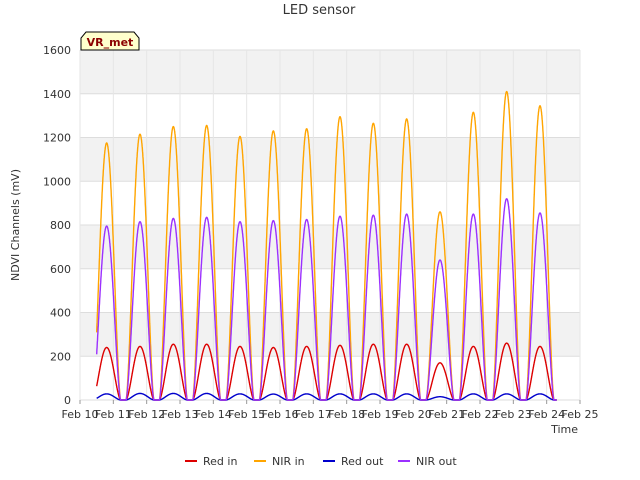 This screenshot has height=480, width=640. What do you see at coordinates (288, 461) in the screenshot?
I see `legend-label: NIR in` at bounding box center [288, 461].